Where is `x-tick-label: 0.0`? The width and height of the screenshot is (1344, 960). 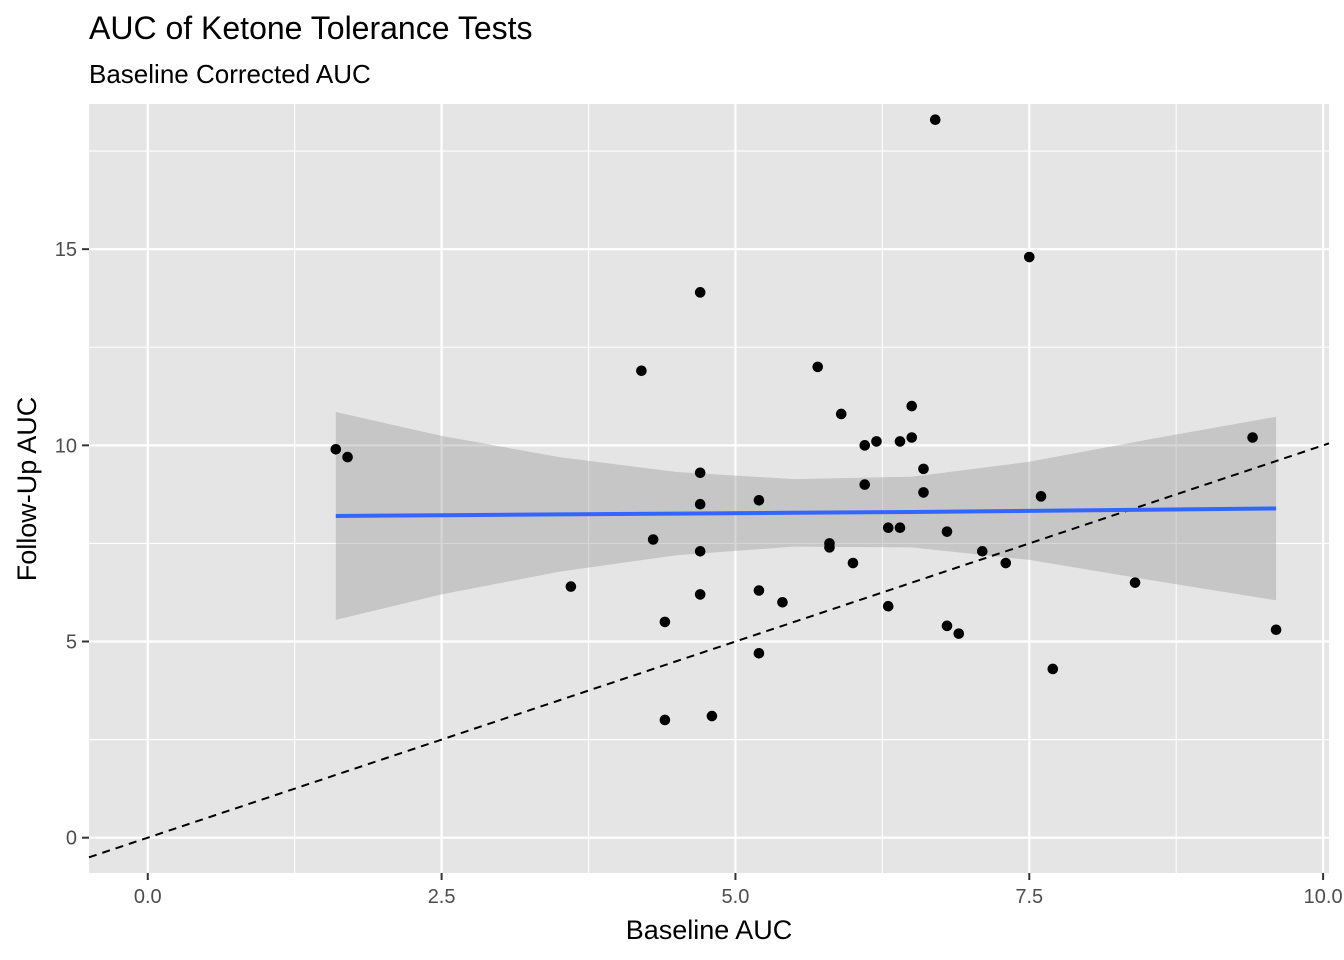
x-tick-label: 0.0 is located at coordinates (148, 897).